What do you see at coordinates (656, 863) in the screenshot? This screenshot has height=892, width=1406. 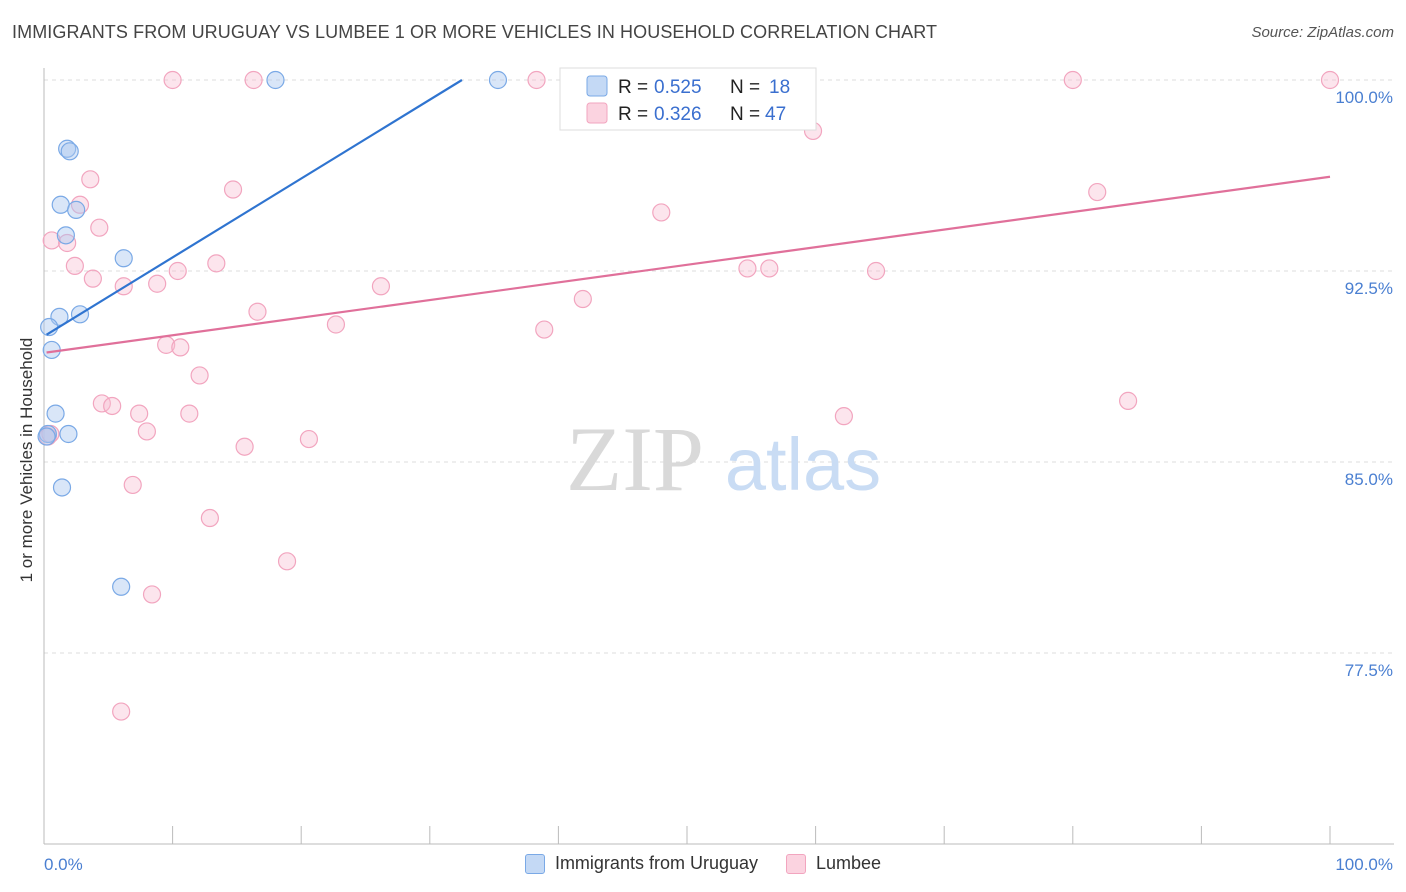 I see `uruguay-legend-label: Immigrants from Uruguay` at bounding box center [656, 863].